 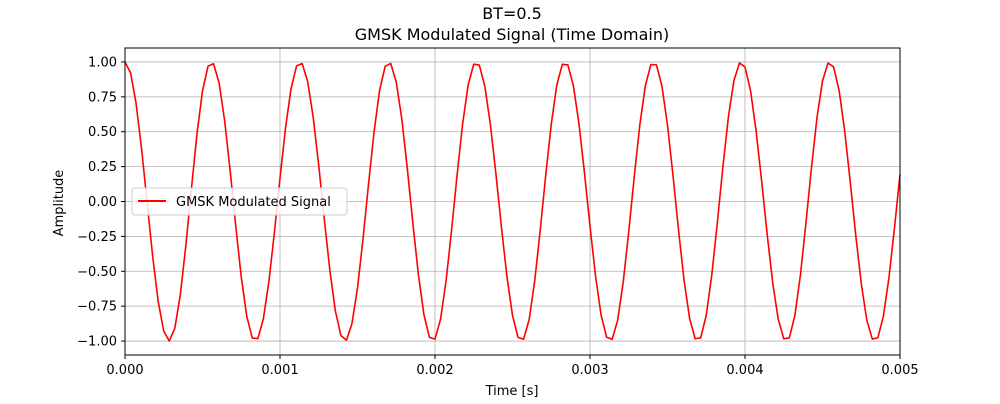 What do you see at coordinates (253, 202) in the screenshot?
I see `legend-label: GMSK Modulated Signal` at bounding box center [253, 202].